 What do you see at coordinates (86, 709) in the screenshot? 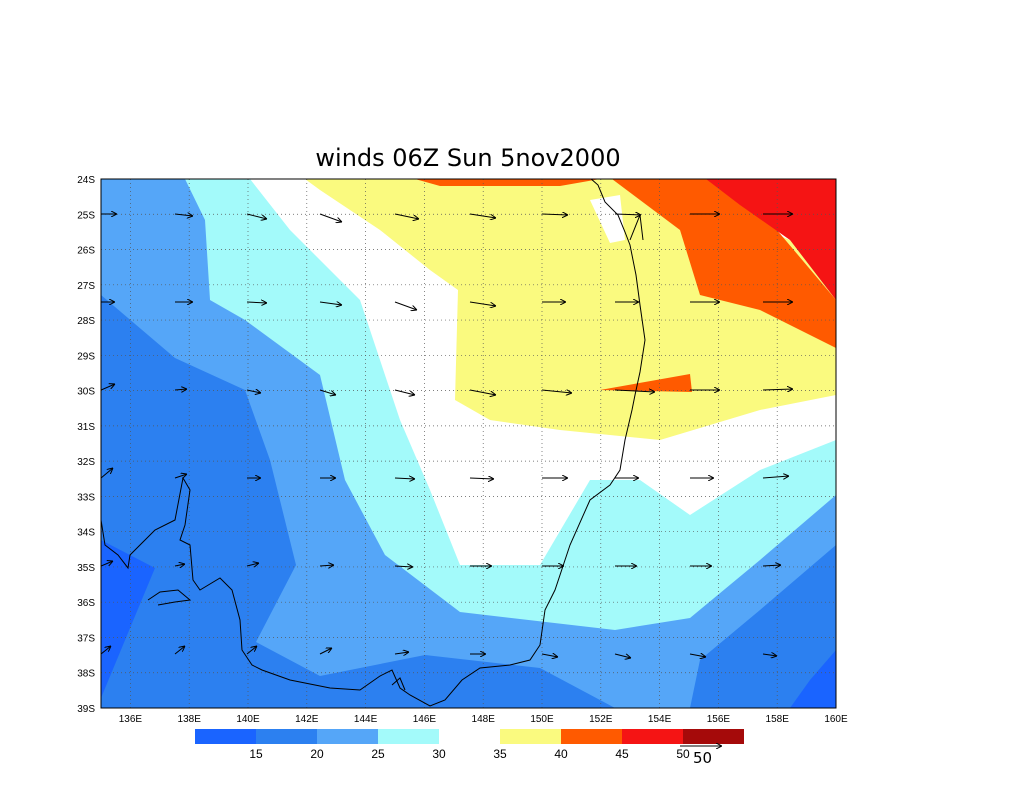
I see `lat-tick-label: 39S` at bounding box center [86, 709].